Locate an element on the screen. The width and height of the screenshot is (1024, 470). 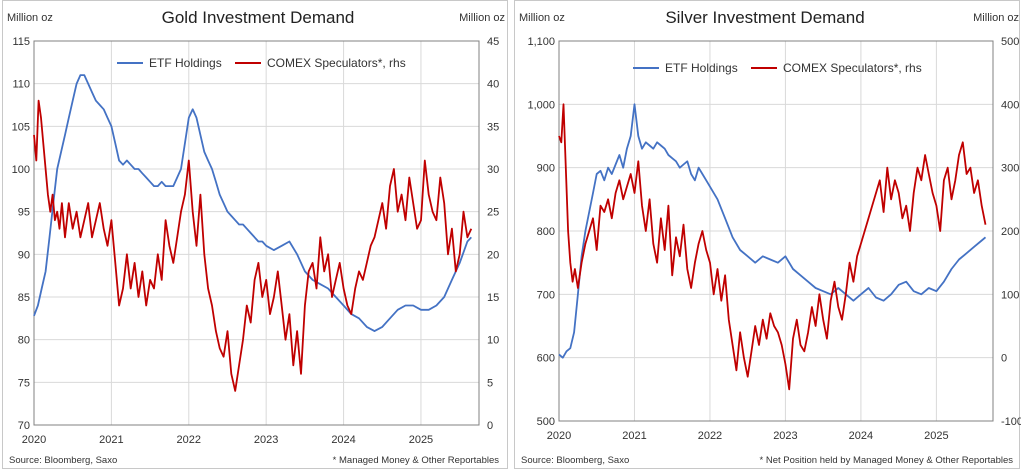
y-left-tick-label: 500 is located at coordinates (546, 422).